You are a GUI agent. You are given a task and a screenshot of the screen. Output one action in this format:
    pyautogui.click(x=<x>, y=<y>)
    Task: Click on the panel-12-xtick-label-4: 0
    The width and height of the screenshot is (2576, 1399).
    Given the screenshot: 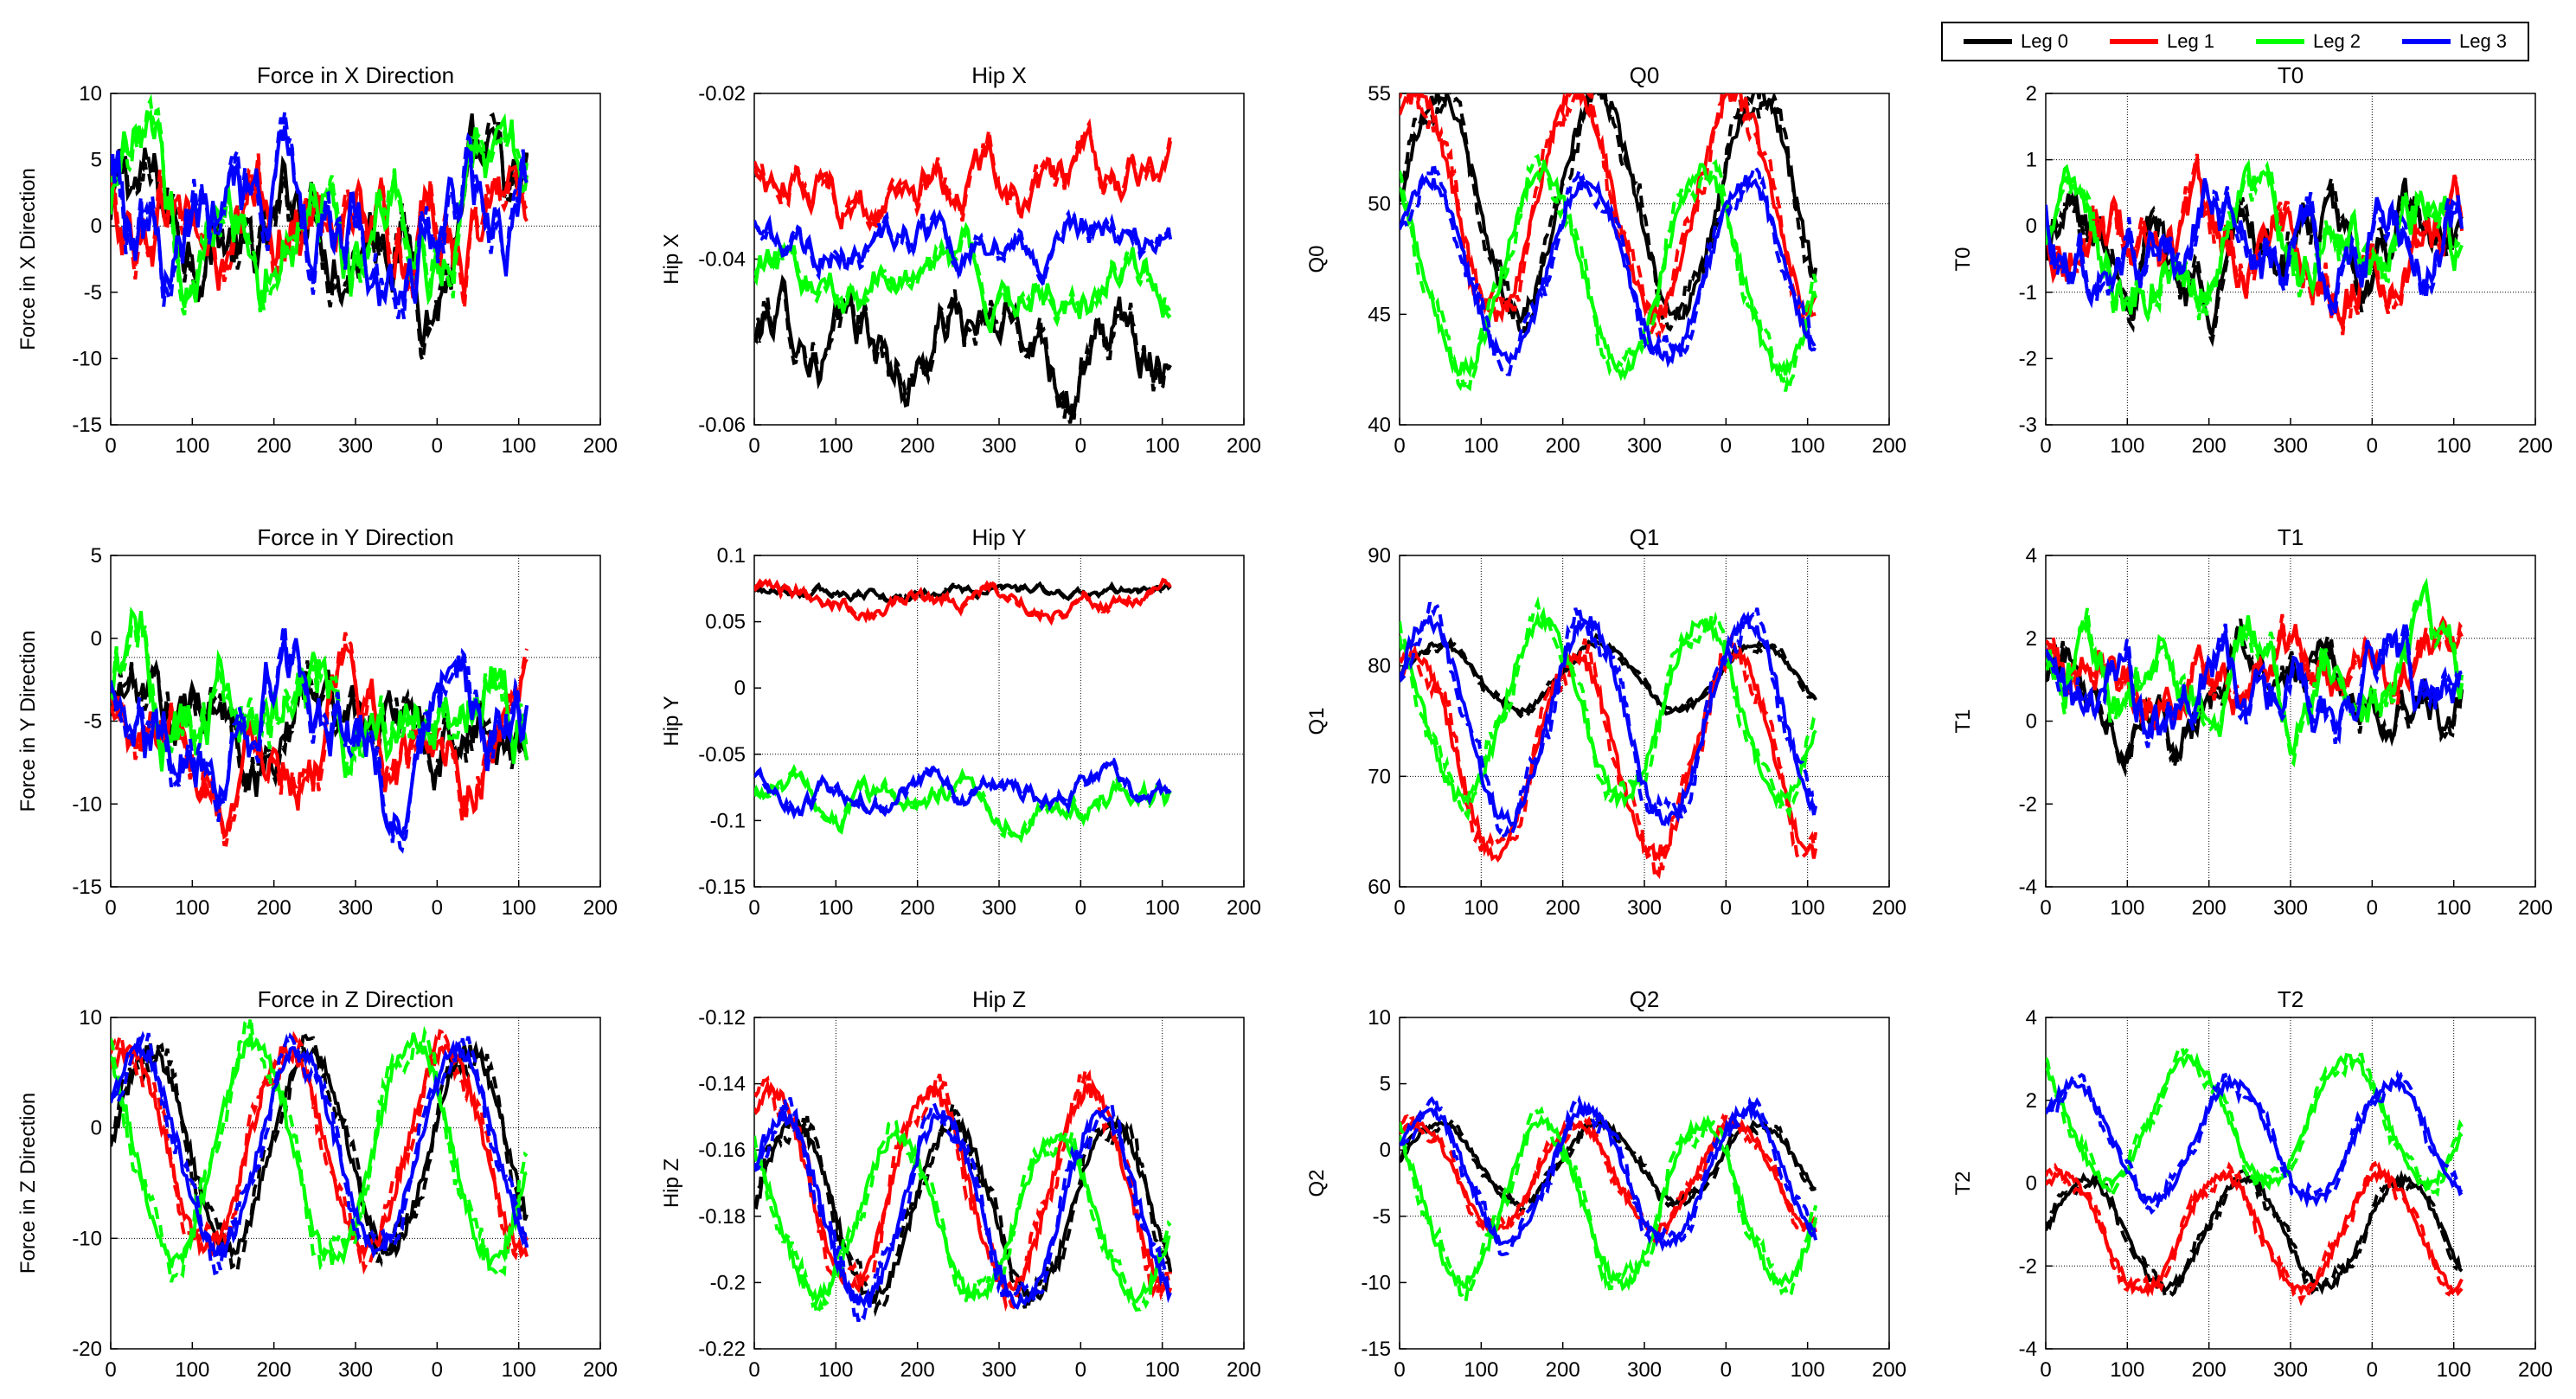 What is the action you would take?
    pyautogui.click(x=2372, y=1370)
    